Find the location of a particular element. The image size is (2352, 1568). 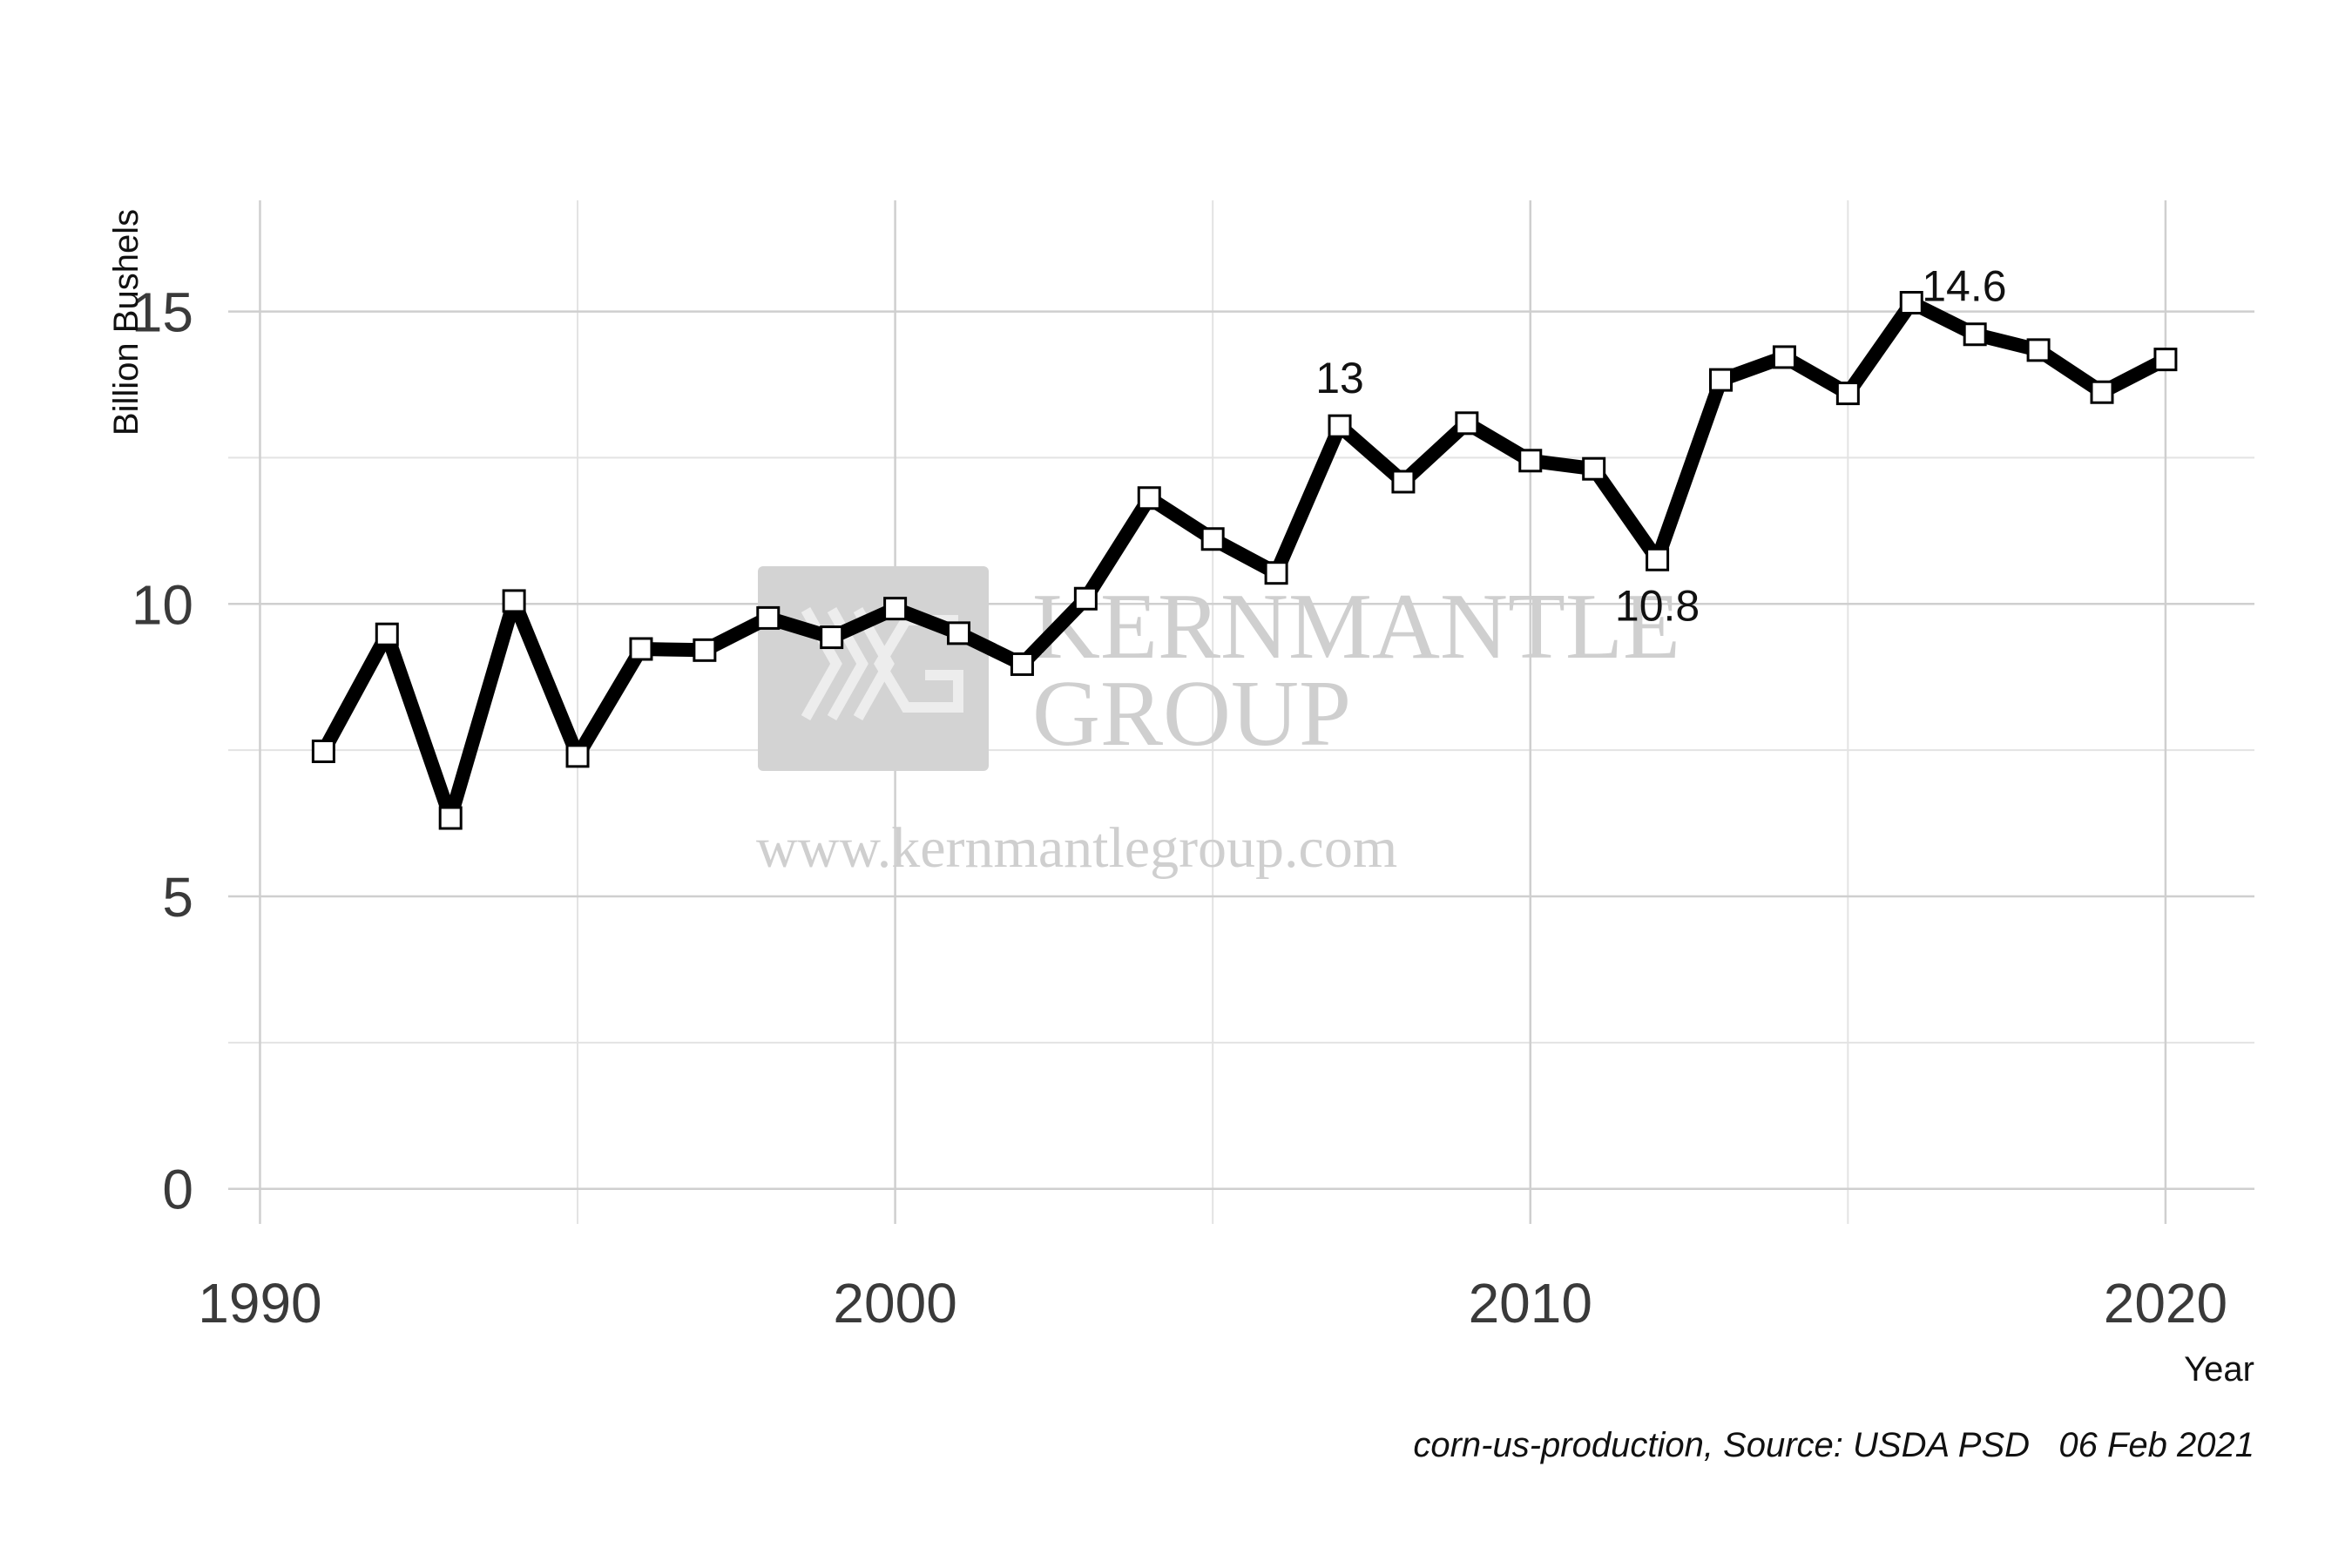

y-tick-label: 10 is located at coordinates (162, 604).